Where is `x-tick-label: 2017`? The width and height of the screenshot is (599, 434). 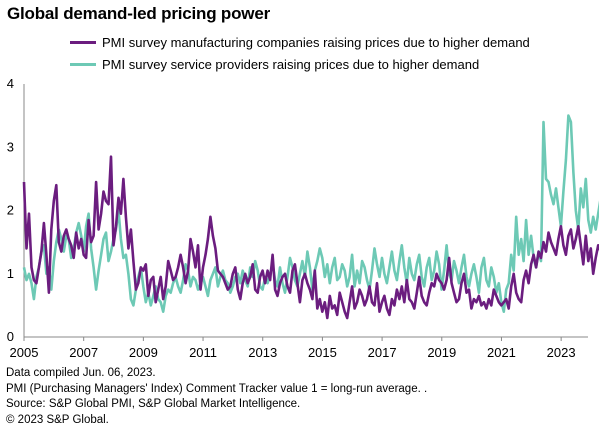
x-tick-label: 2017 is located at coordinates (382, 352).